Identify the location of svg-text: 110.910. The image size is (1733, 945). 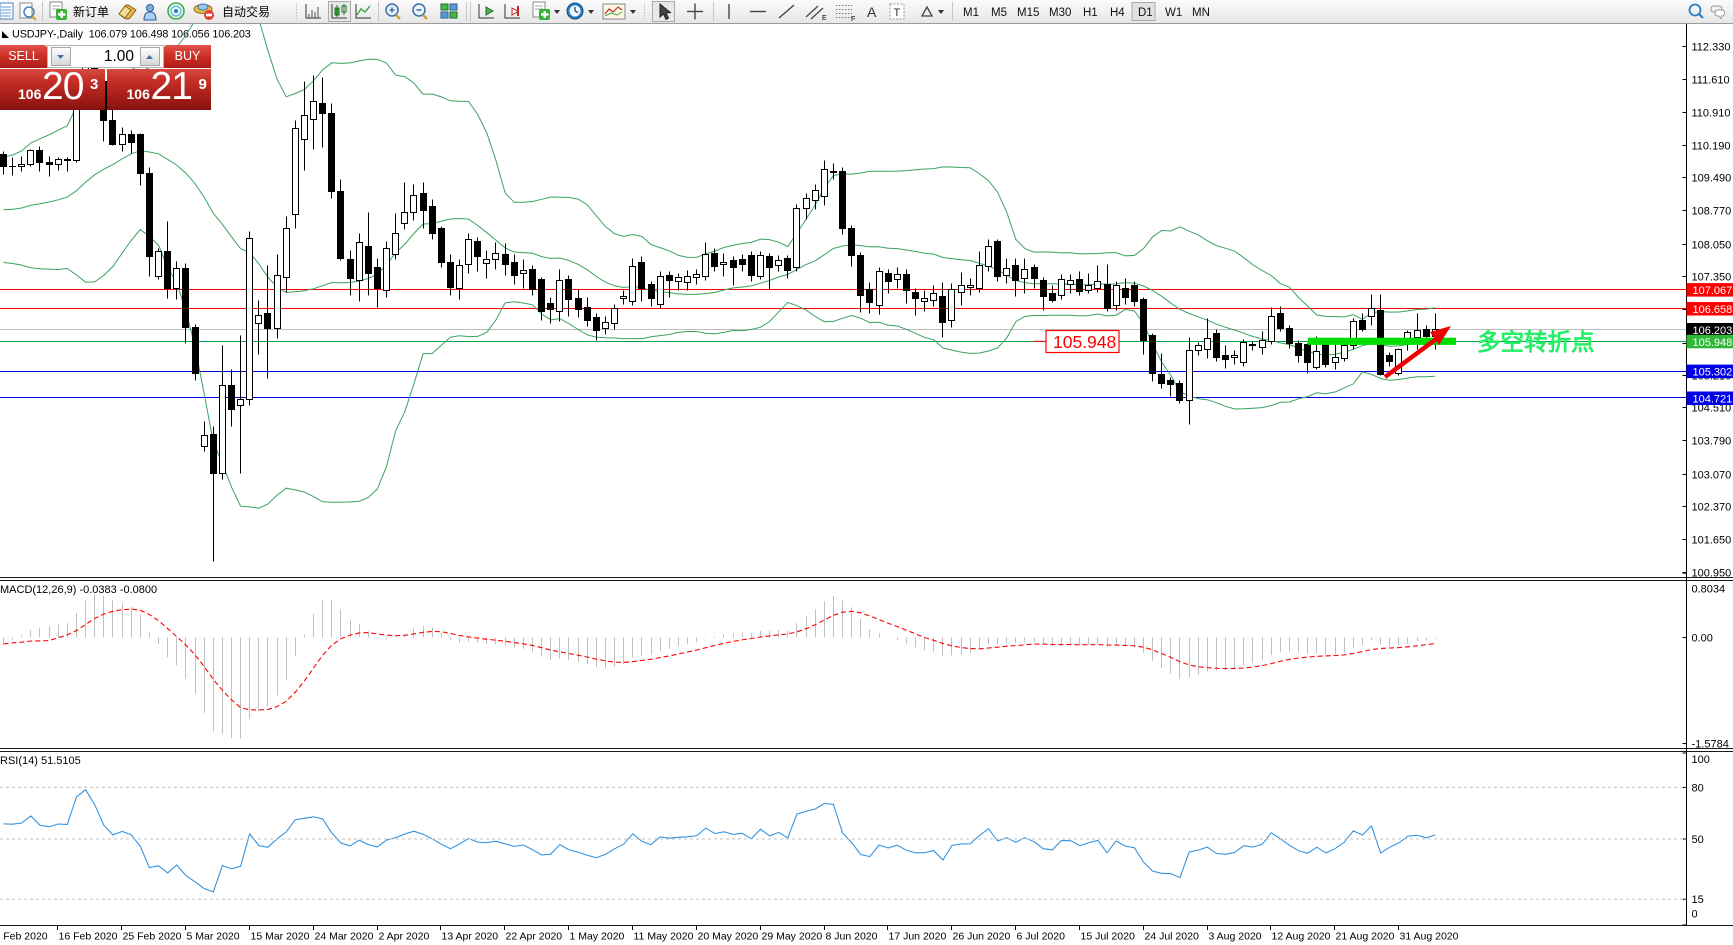
(1711, 114).